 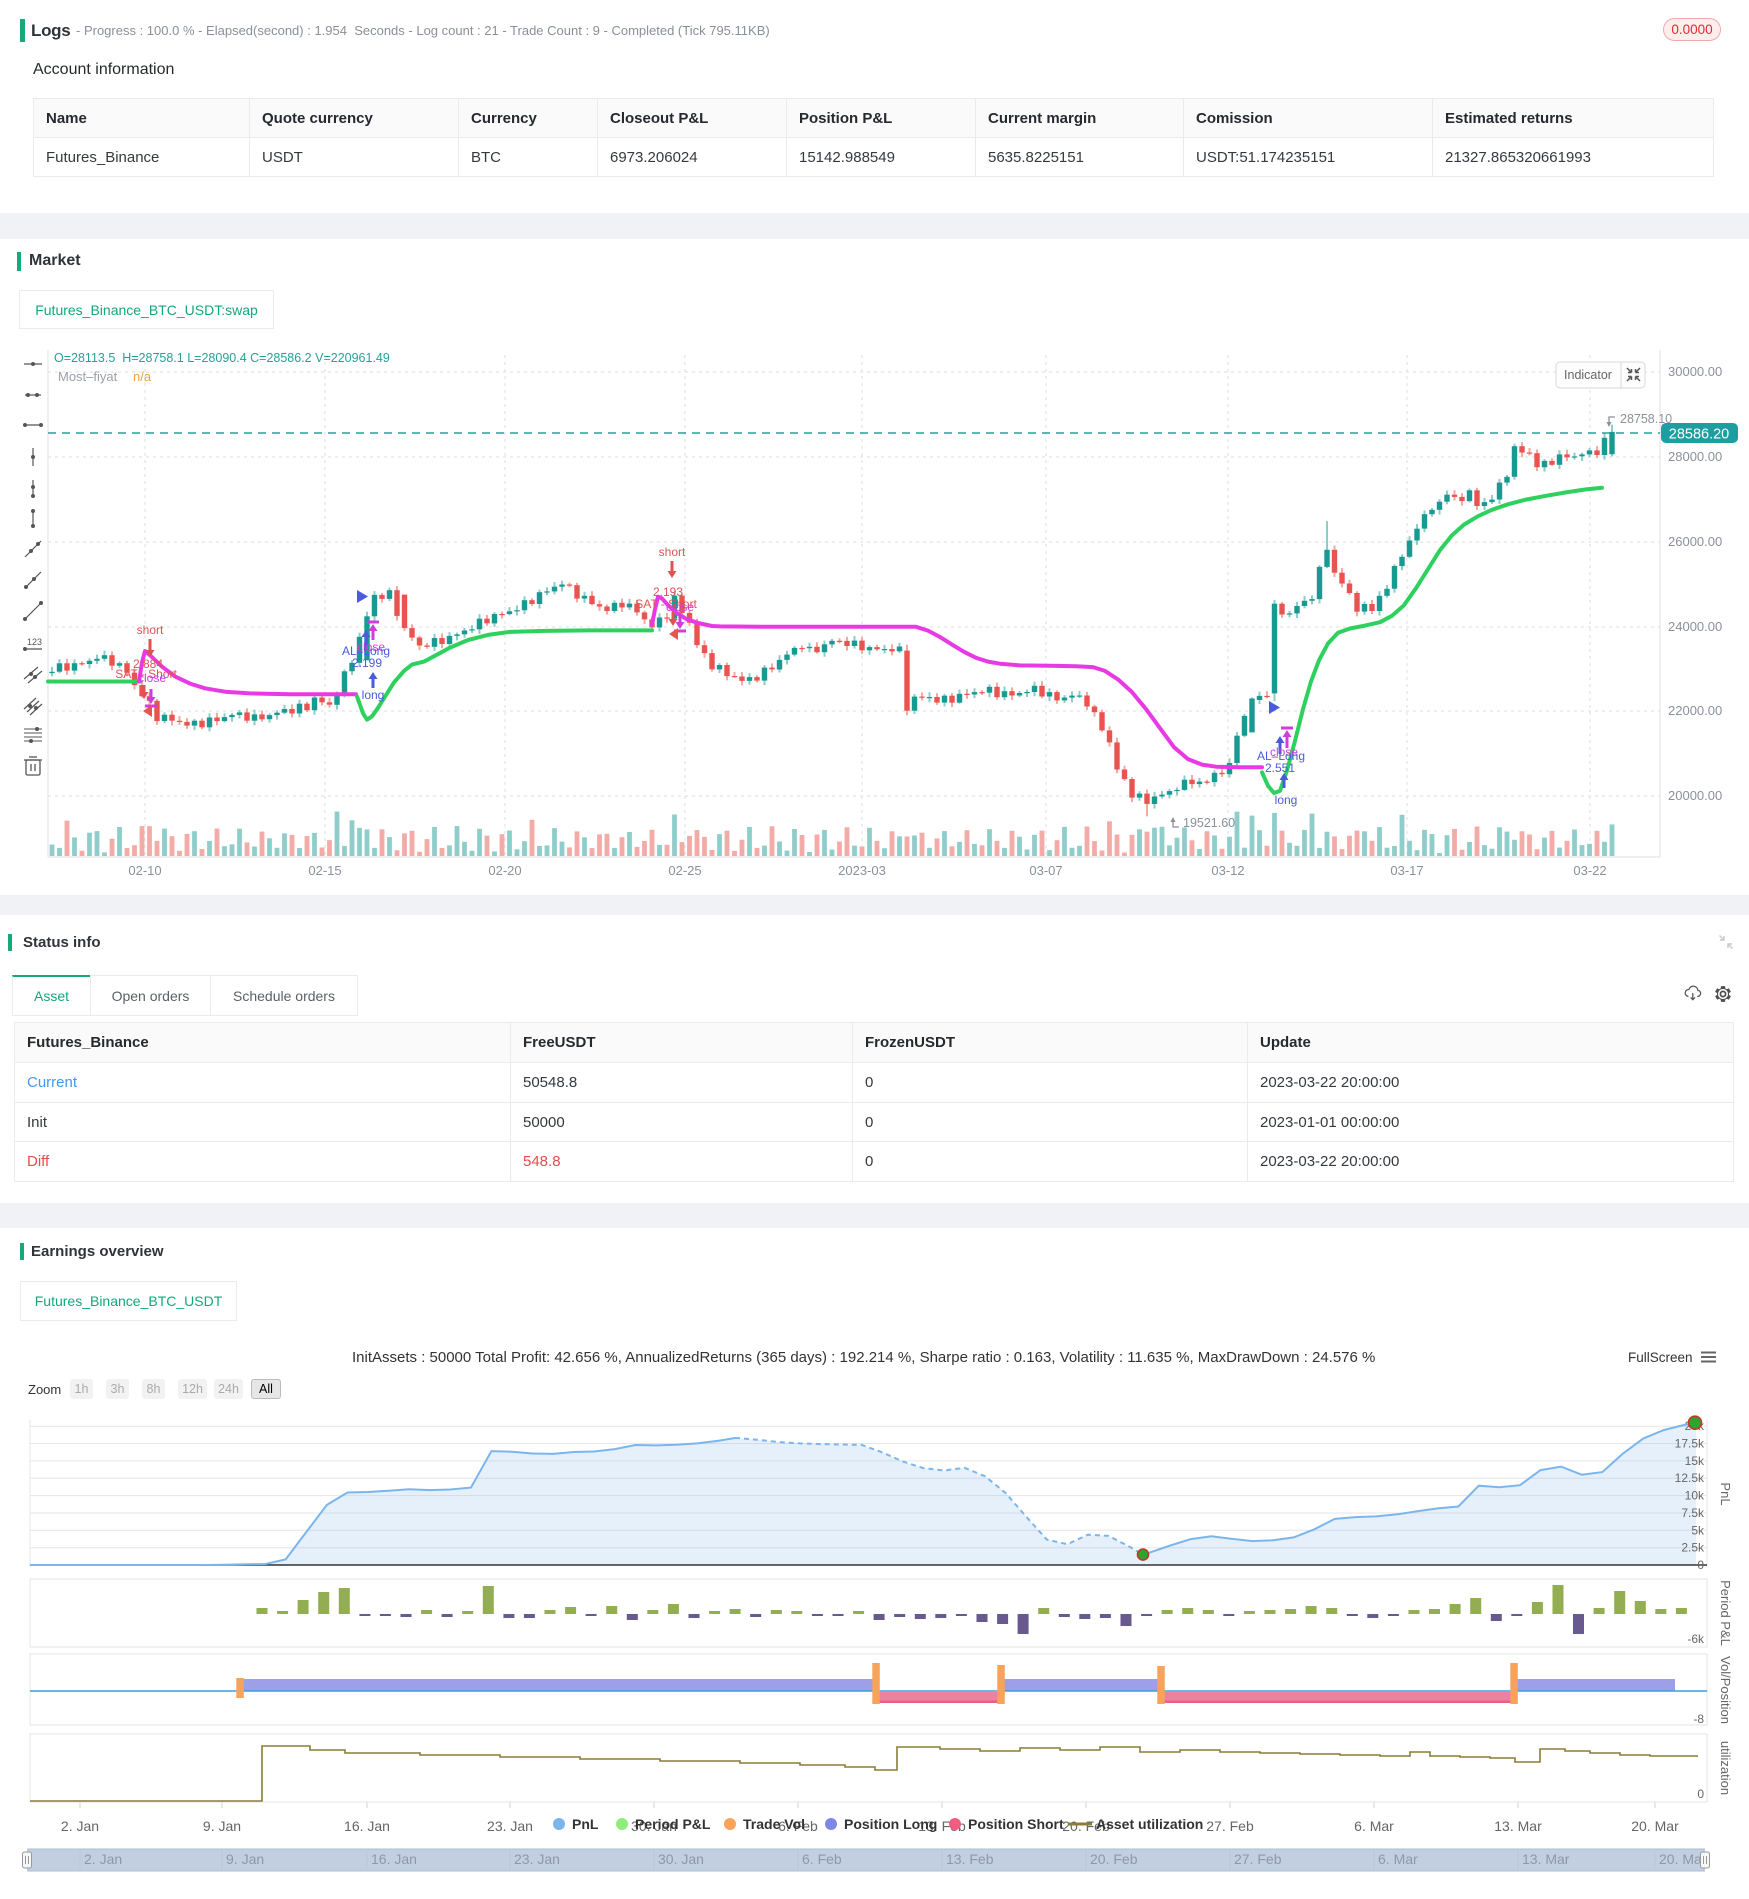 What do you see at coordinates (148, 664) in the screenshot?
I see `svg-text: 2.884` at bounding box center [148, 664].